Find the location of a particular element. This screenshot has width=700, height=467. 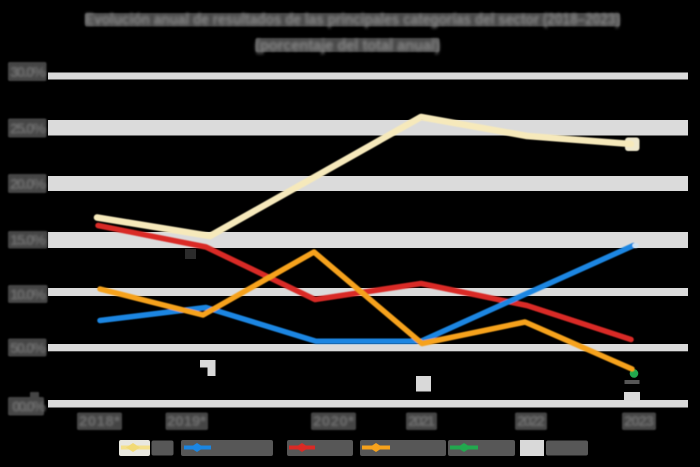

svg-text: 15.0% is located at coordinates (28, 240).